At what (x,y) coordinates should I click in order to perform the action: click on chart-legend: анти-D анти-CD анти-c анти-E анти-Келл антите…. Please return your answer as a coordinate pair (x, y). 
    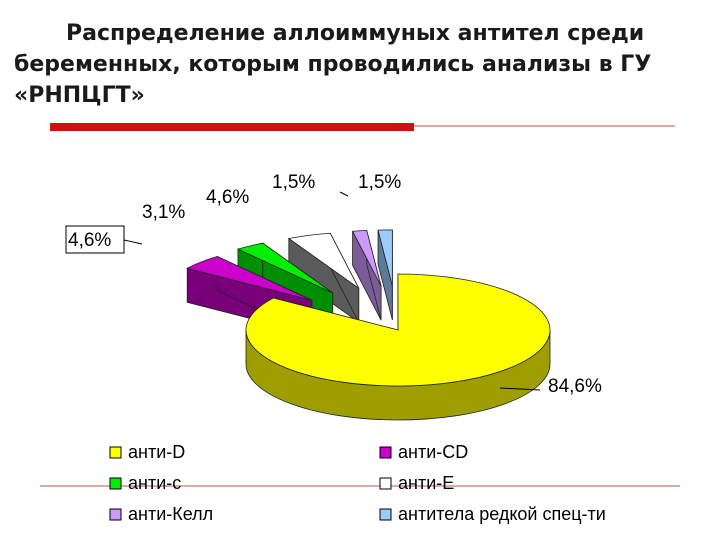
    Looking at the image, I should click on (357, 483).